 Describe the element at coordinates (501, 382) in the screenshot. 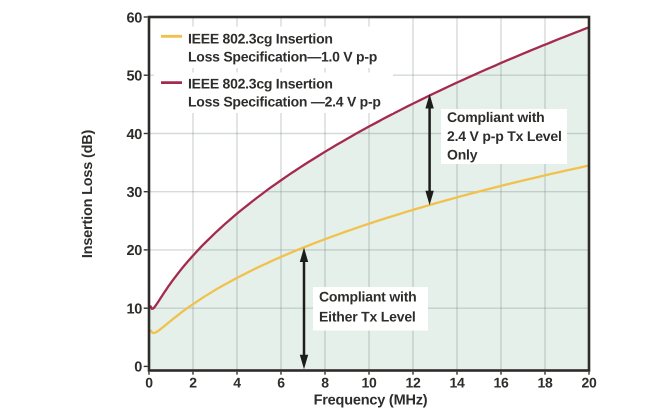

I see `svg-text: 16` at that location.